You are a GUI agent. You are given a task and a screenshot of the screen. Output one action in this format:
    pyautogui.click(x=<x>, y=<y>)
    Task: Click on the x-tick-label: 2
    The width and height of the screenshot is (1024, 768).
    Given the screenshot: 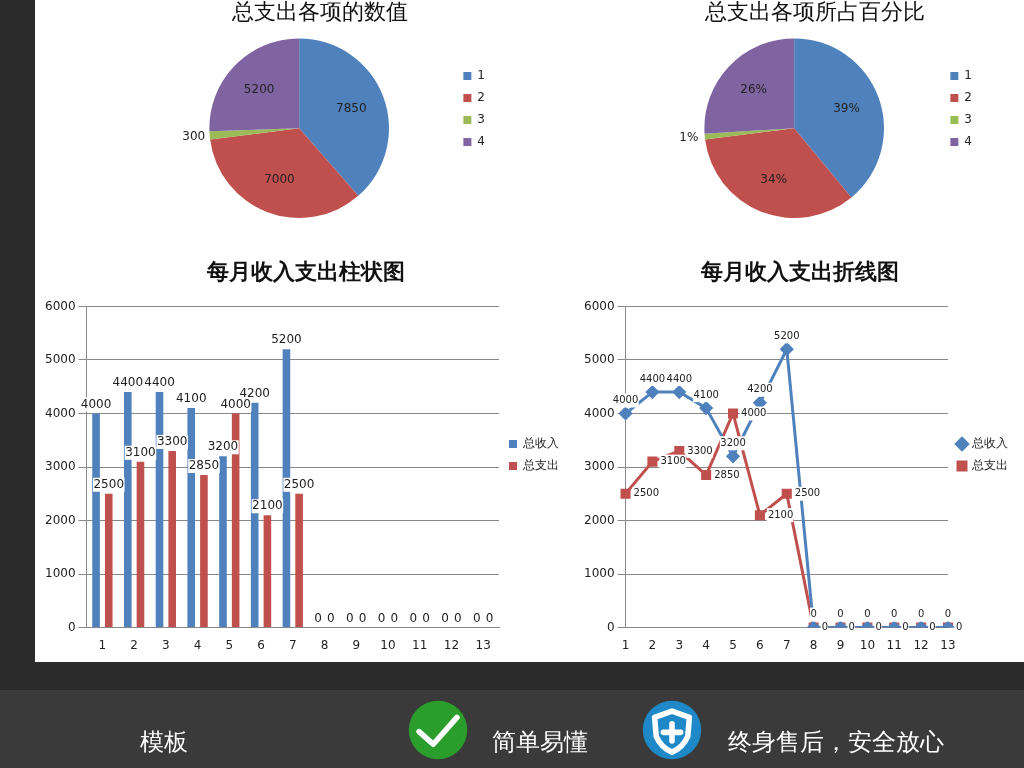 What is the action you would take?
    pyautogui.click(x=134, y=644)
    